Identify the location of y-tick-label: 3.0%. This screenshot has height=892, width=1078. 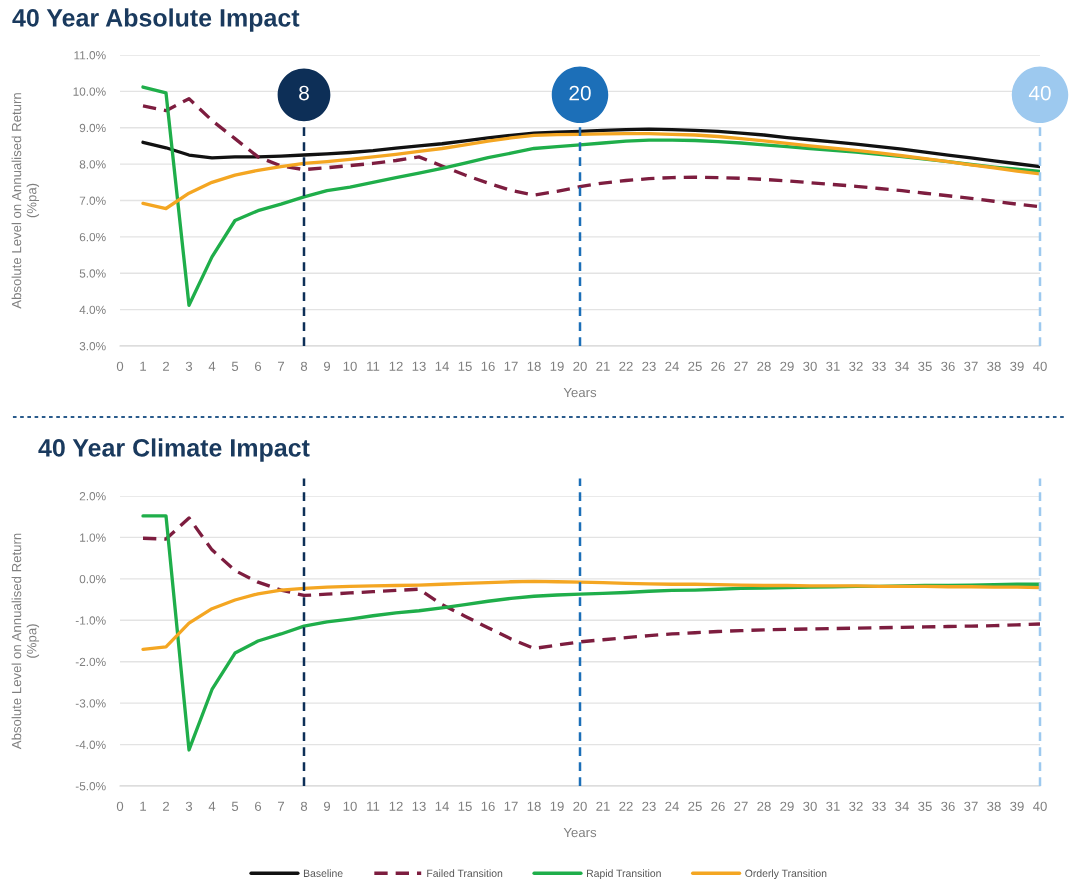
(92, 346).